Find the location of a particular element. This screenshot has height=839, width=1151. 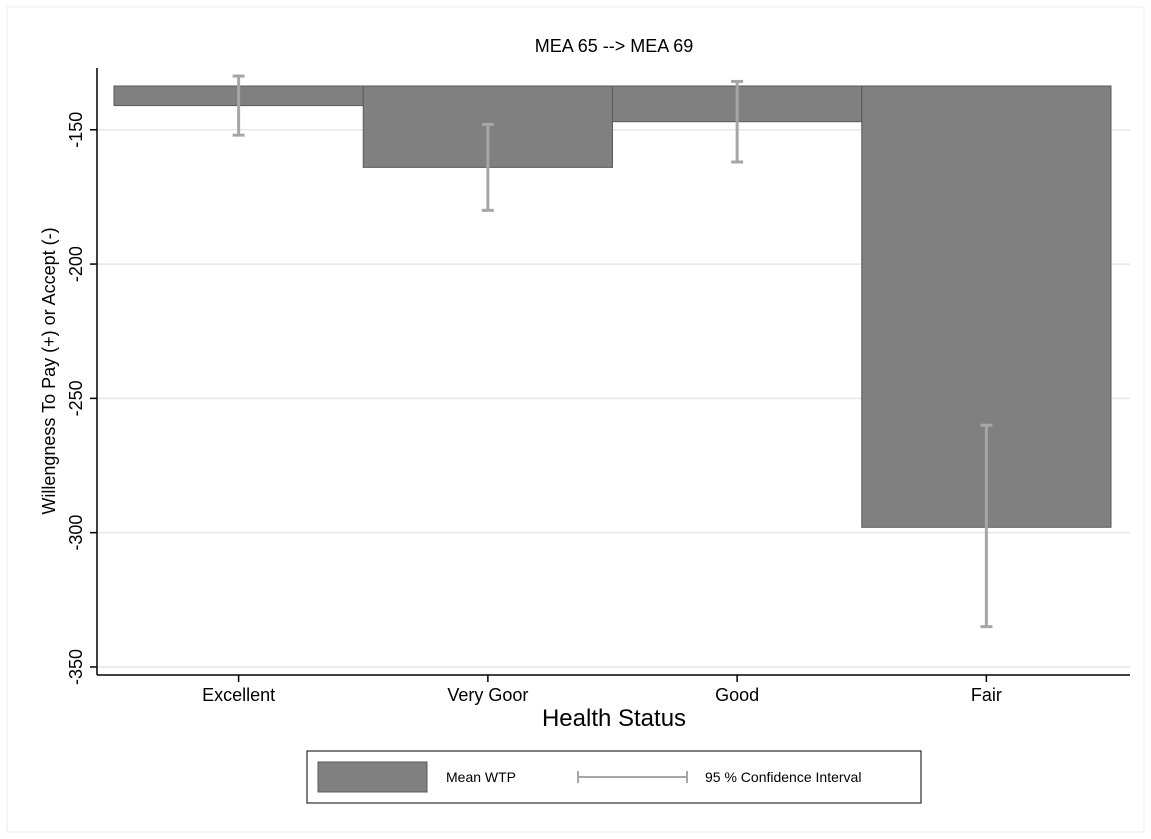

x-tick-label: Very Goor is located at coordinates (487, 695).